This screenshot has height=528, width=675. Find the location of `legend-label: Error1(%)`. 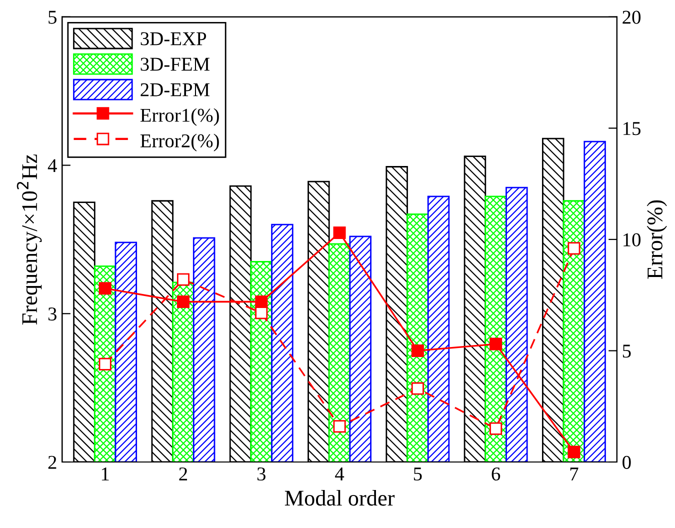

legend-label: Error1(%) is located at coordinates (179, 117).